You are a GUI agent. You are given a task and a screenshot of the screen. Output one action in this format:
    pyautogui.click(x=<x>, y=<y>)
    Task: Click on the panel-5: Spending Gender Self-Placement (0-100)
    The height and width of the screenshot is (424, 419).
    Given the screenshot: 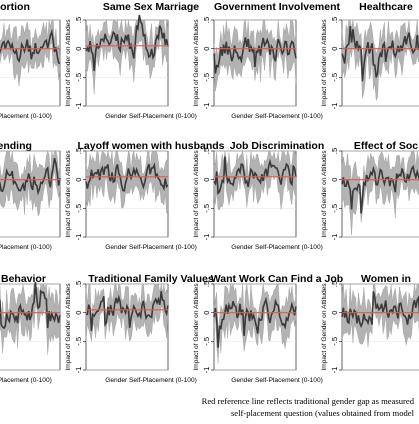 What is the action you would take?
    pyautogui.click(x=30, y=195)
    